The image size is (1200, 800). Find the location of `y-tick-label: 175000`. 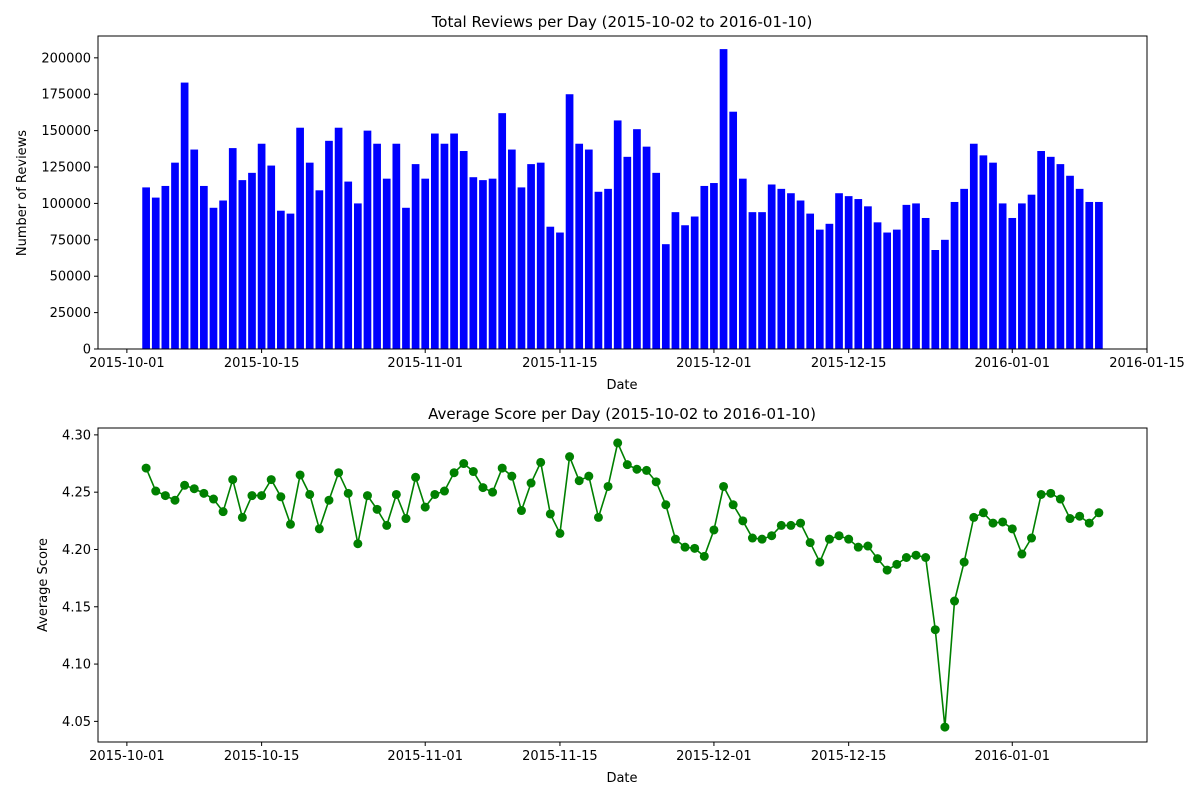

y-tick-label: 175000 is located at coordinates (66, 95).